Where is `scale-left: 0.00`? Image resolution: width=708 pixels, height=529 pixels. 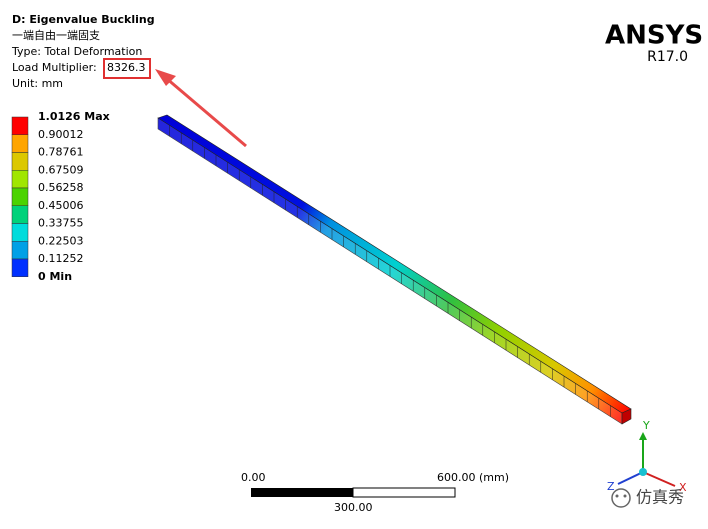 scale-left: 0.00 is located at coordinates (253, 477).